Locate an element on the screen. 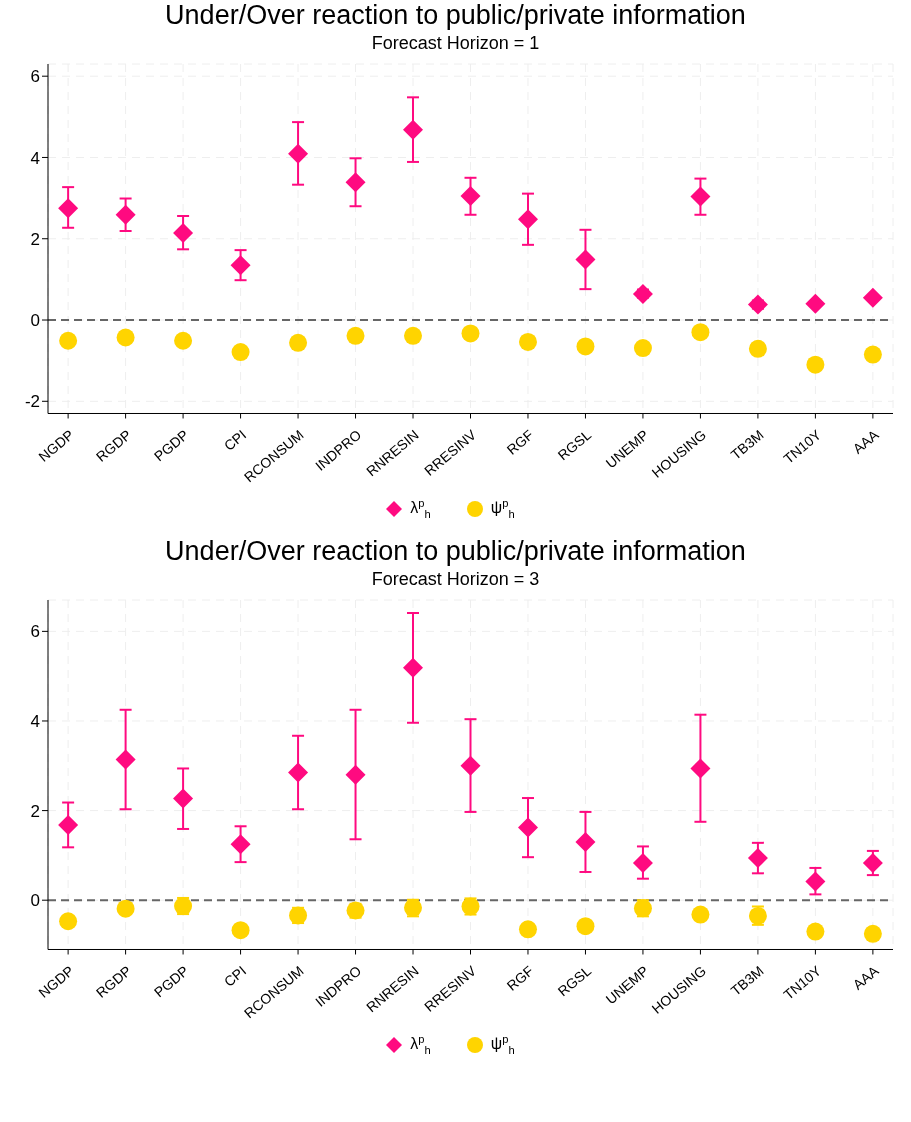 The width and height of the screenshot is (911, 1122). chart-subtitle: Forecast Horizon = 3 is located at coordinates (455, 579).